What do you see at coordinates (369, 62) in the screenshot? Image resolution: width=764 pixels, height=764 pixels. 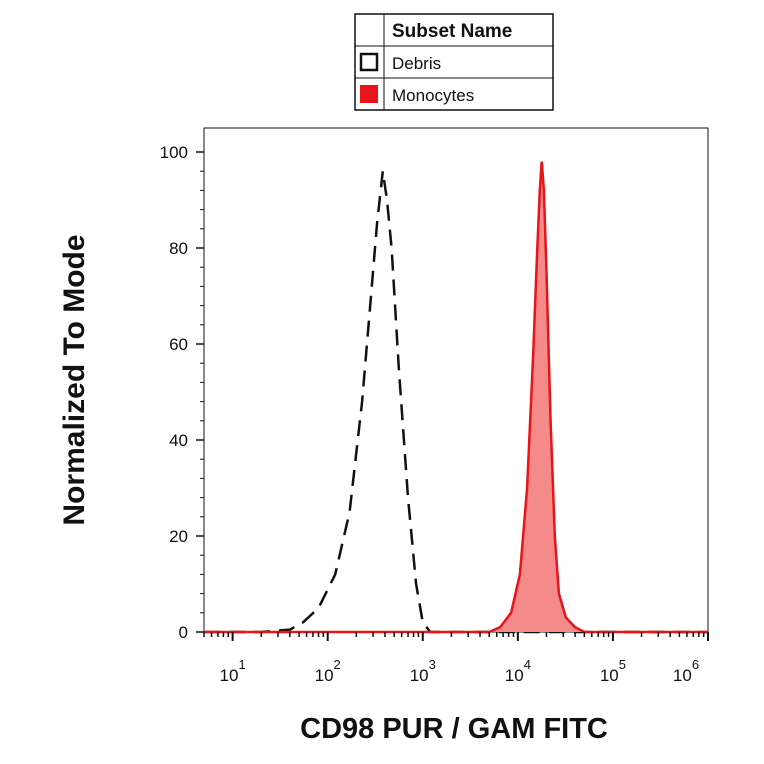 I see `legend-swatch-debris` at bounding box center [369, 62].